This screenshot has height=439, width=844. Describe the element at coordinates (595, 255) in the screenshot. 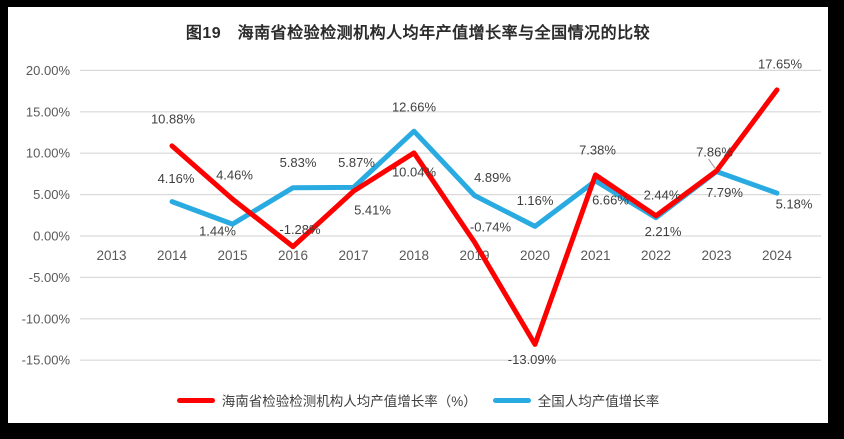

I see `x-tick-label: 2021` at that location.